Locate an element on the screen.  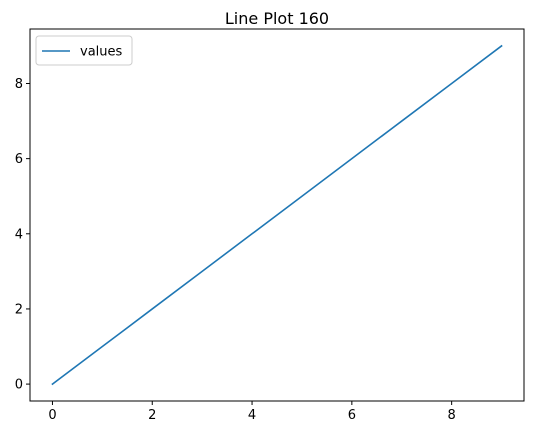
x-axis: 0 2 4 6 8 is located at coordinates (252, 412).